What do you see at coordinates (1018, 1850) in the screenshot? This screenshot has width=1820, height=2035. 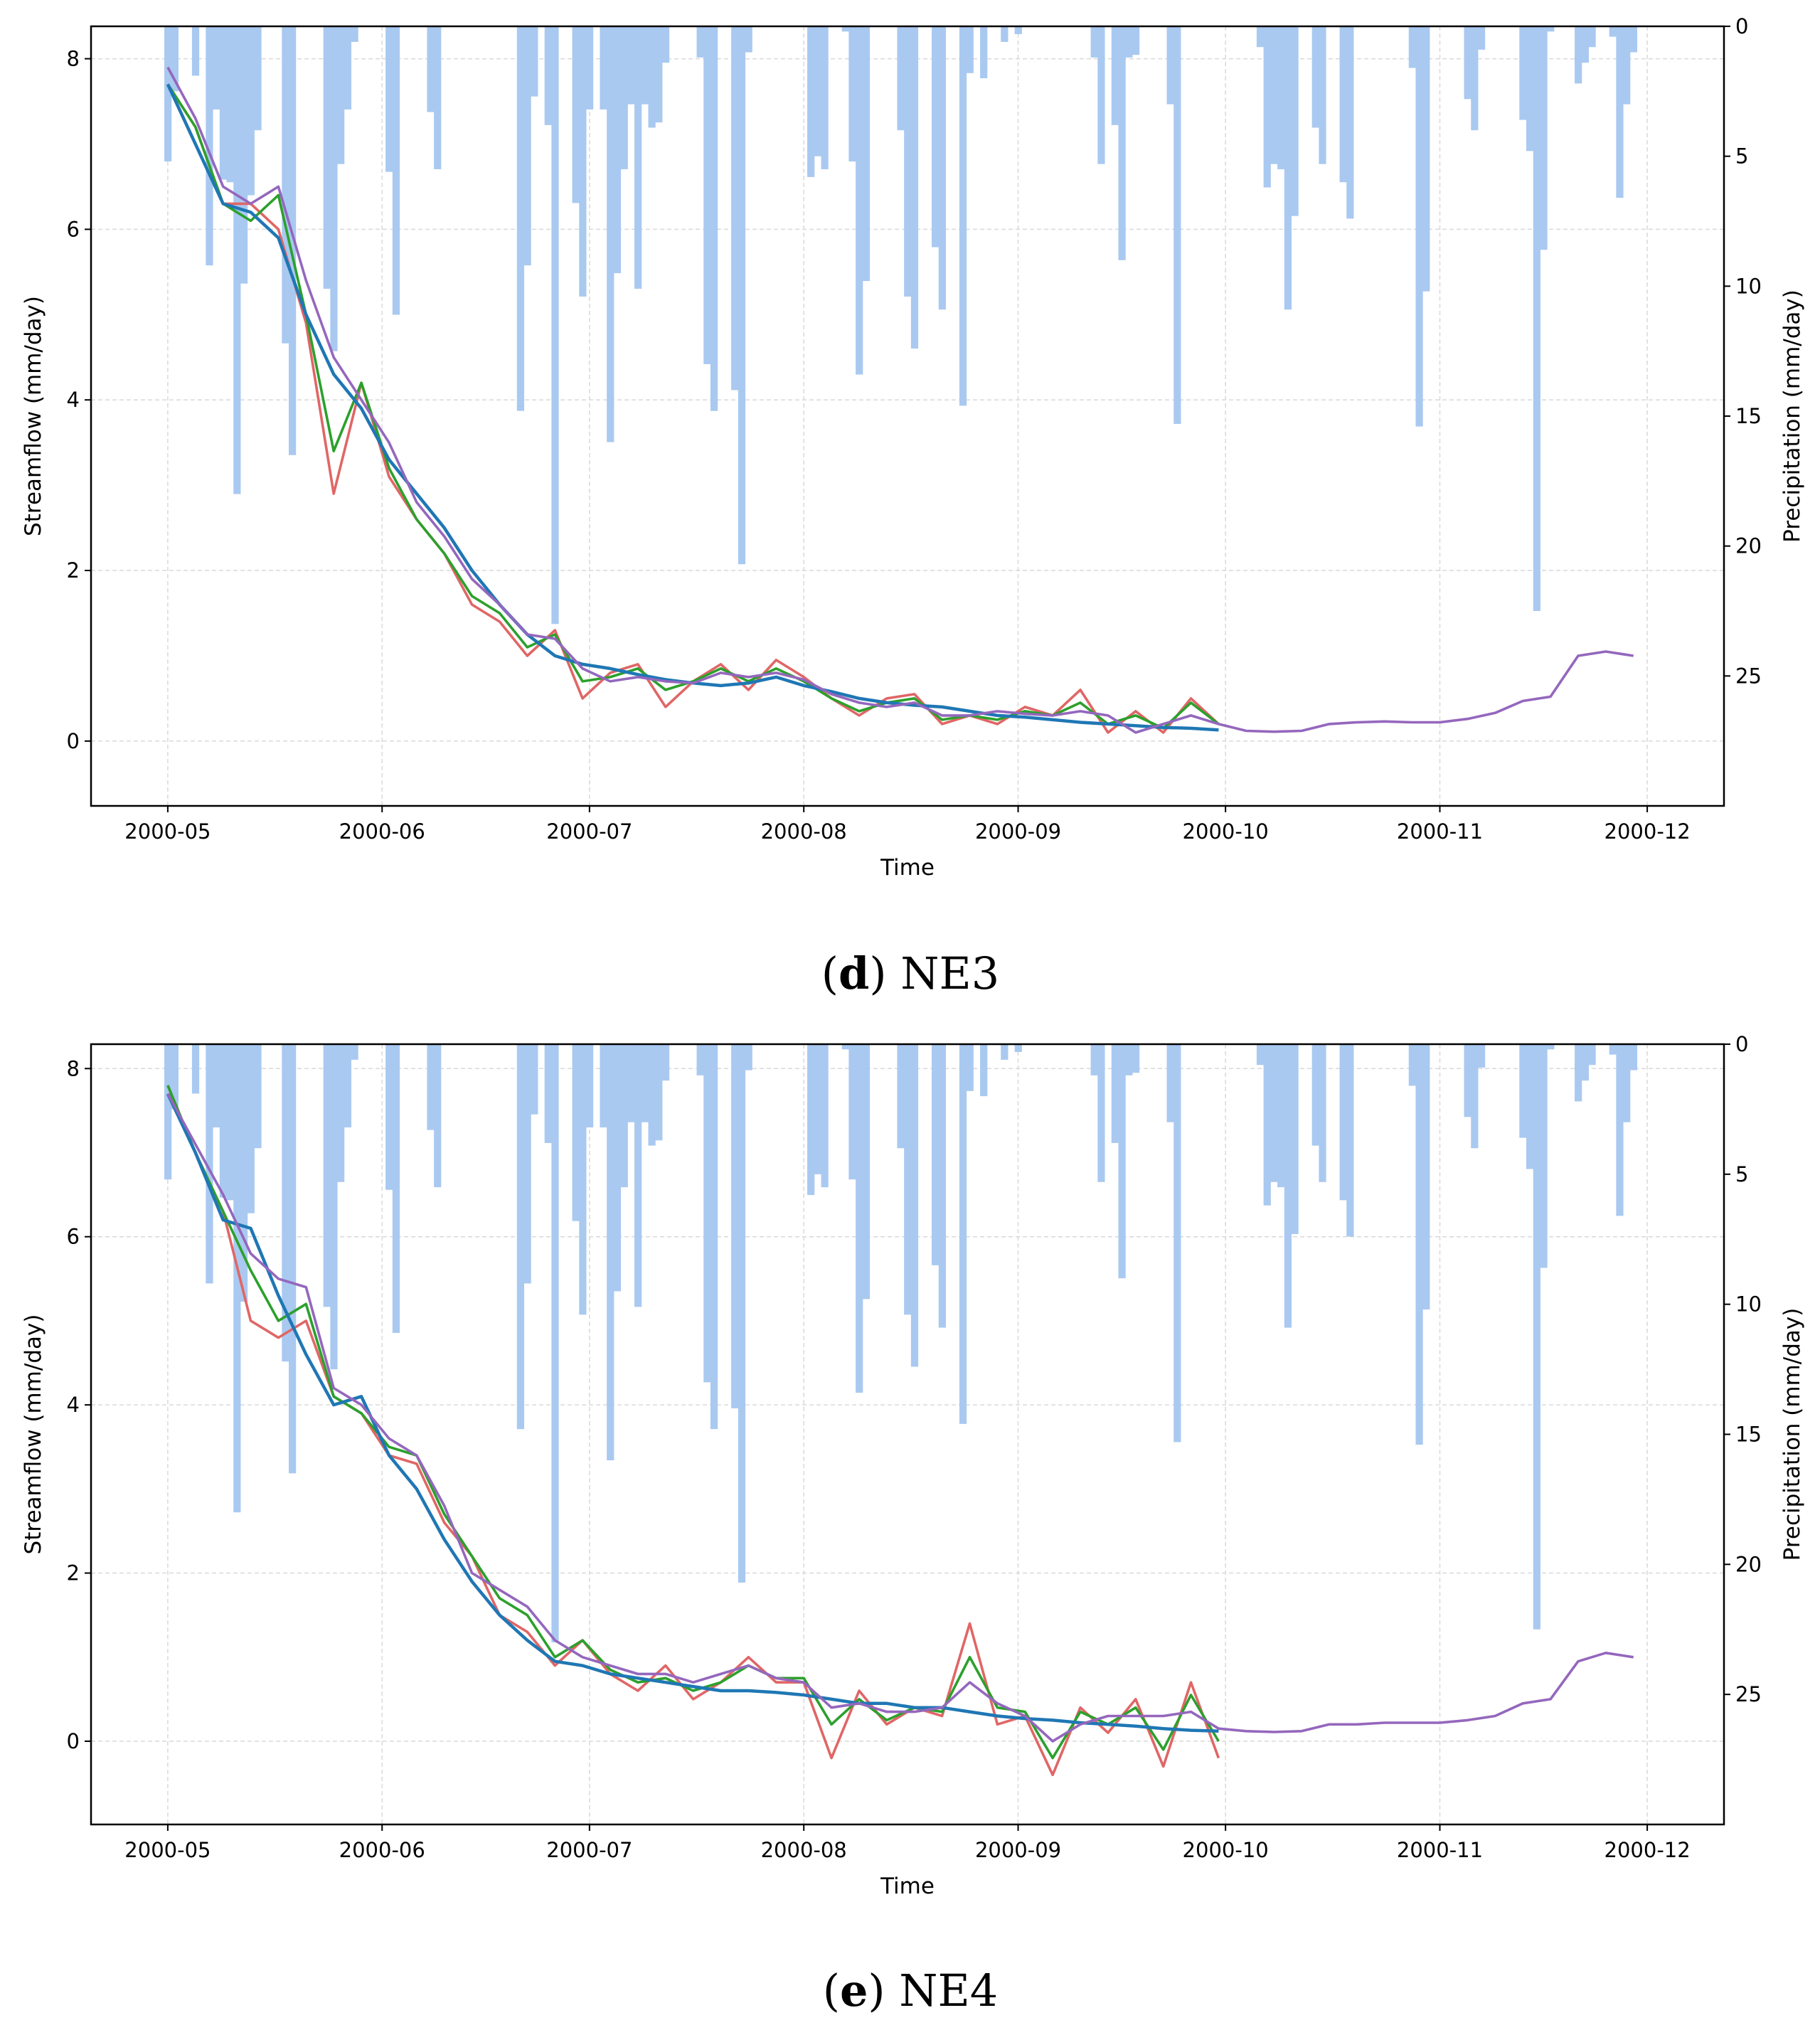 I see `x-tick-label: 2000-09` at bounding box center [1018, 1850].